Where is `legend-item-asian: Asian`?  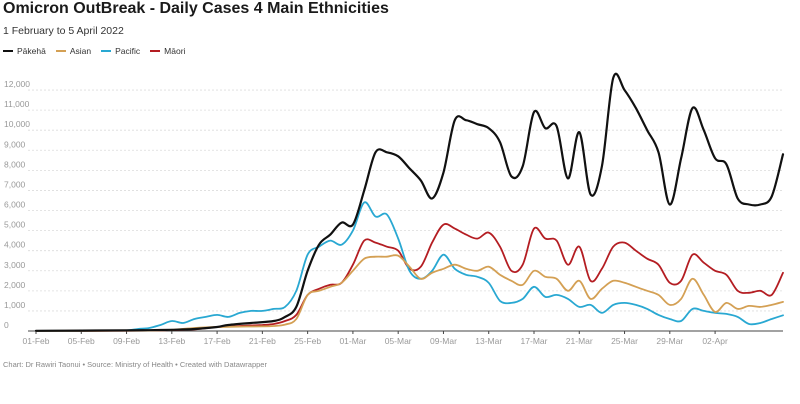
legend-item-asian: Asian is located at coordinates (73, 51).